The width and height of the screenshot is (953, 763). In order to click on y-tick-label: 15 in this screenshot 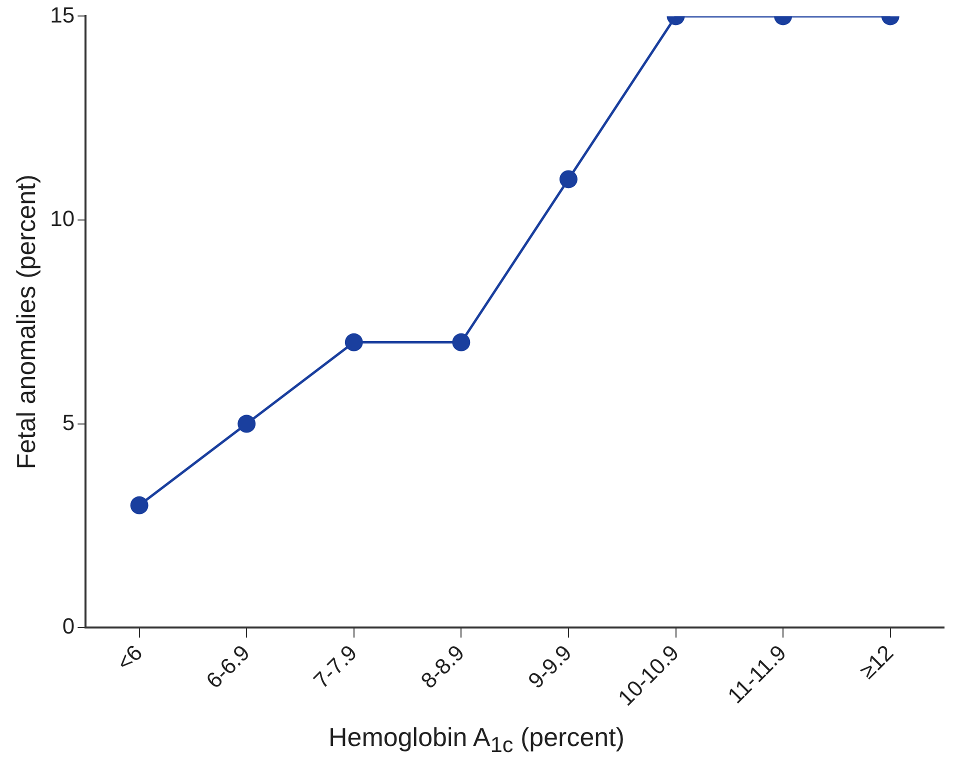, I will do `click(62, 15)`.